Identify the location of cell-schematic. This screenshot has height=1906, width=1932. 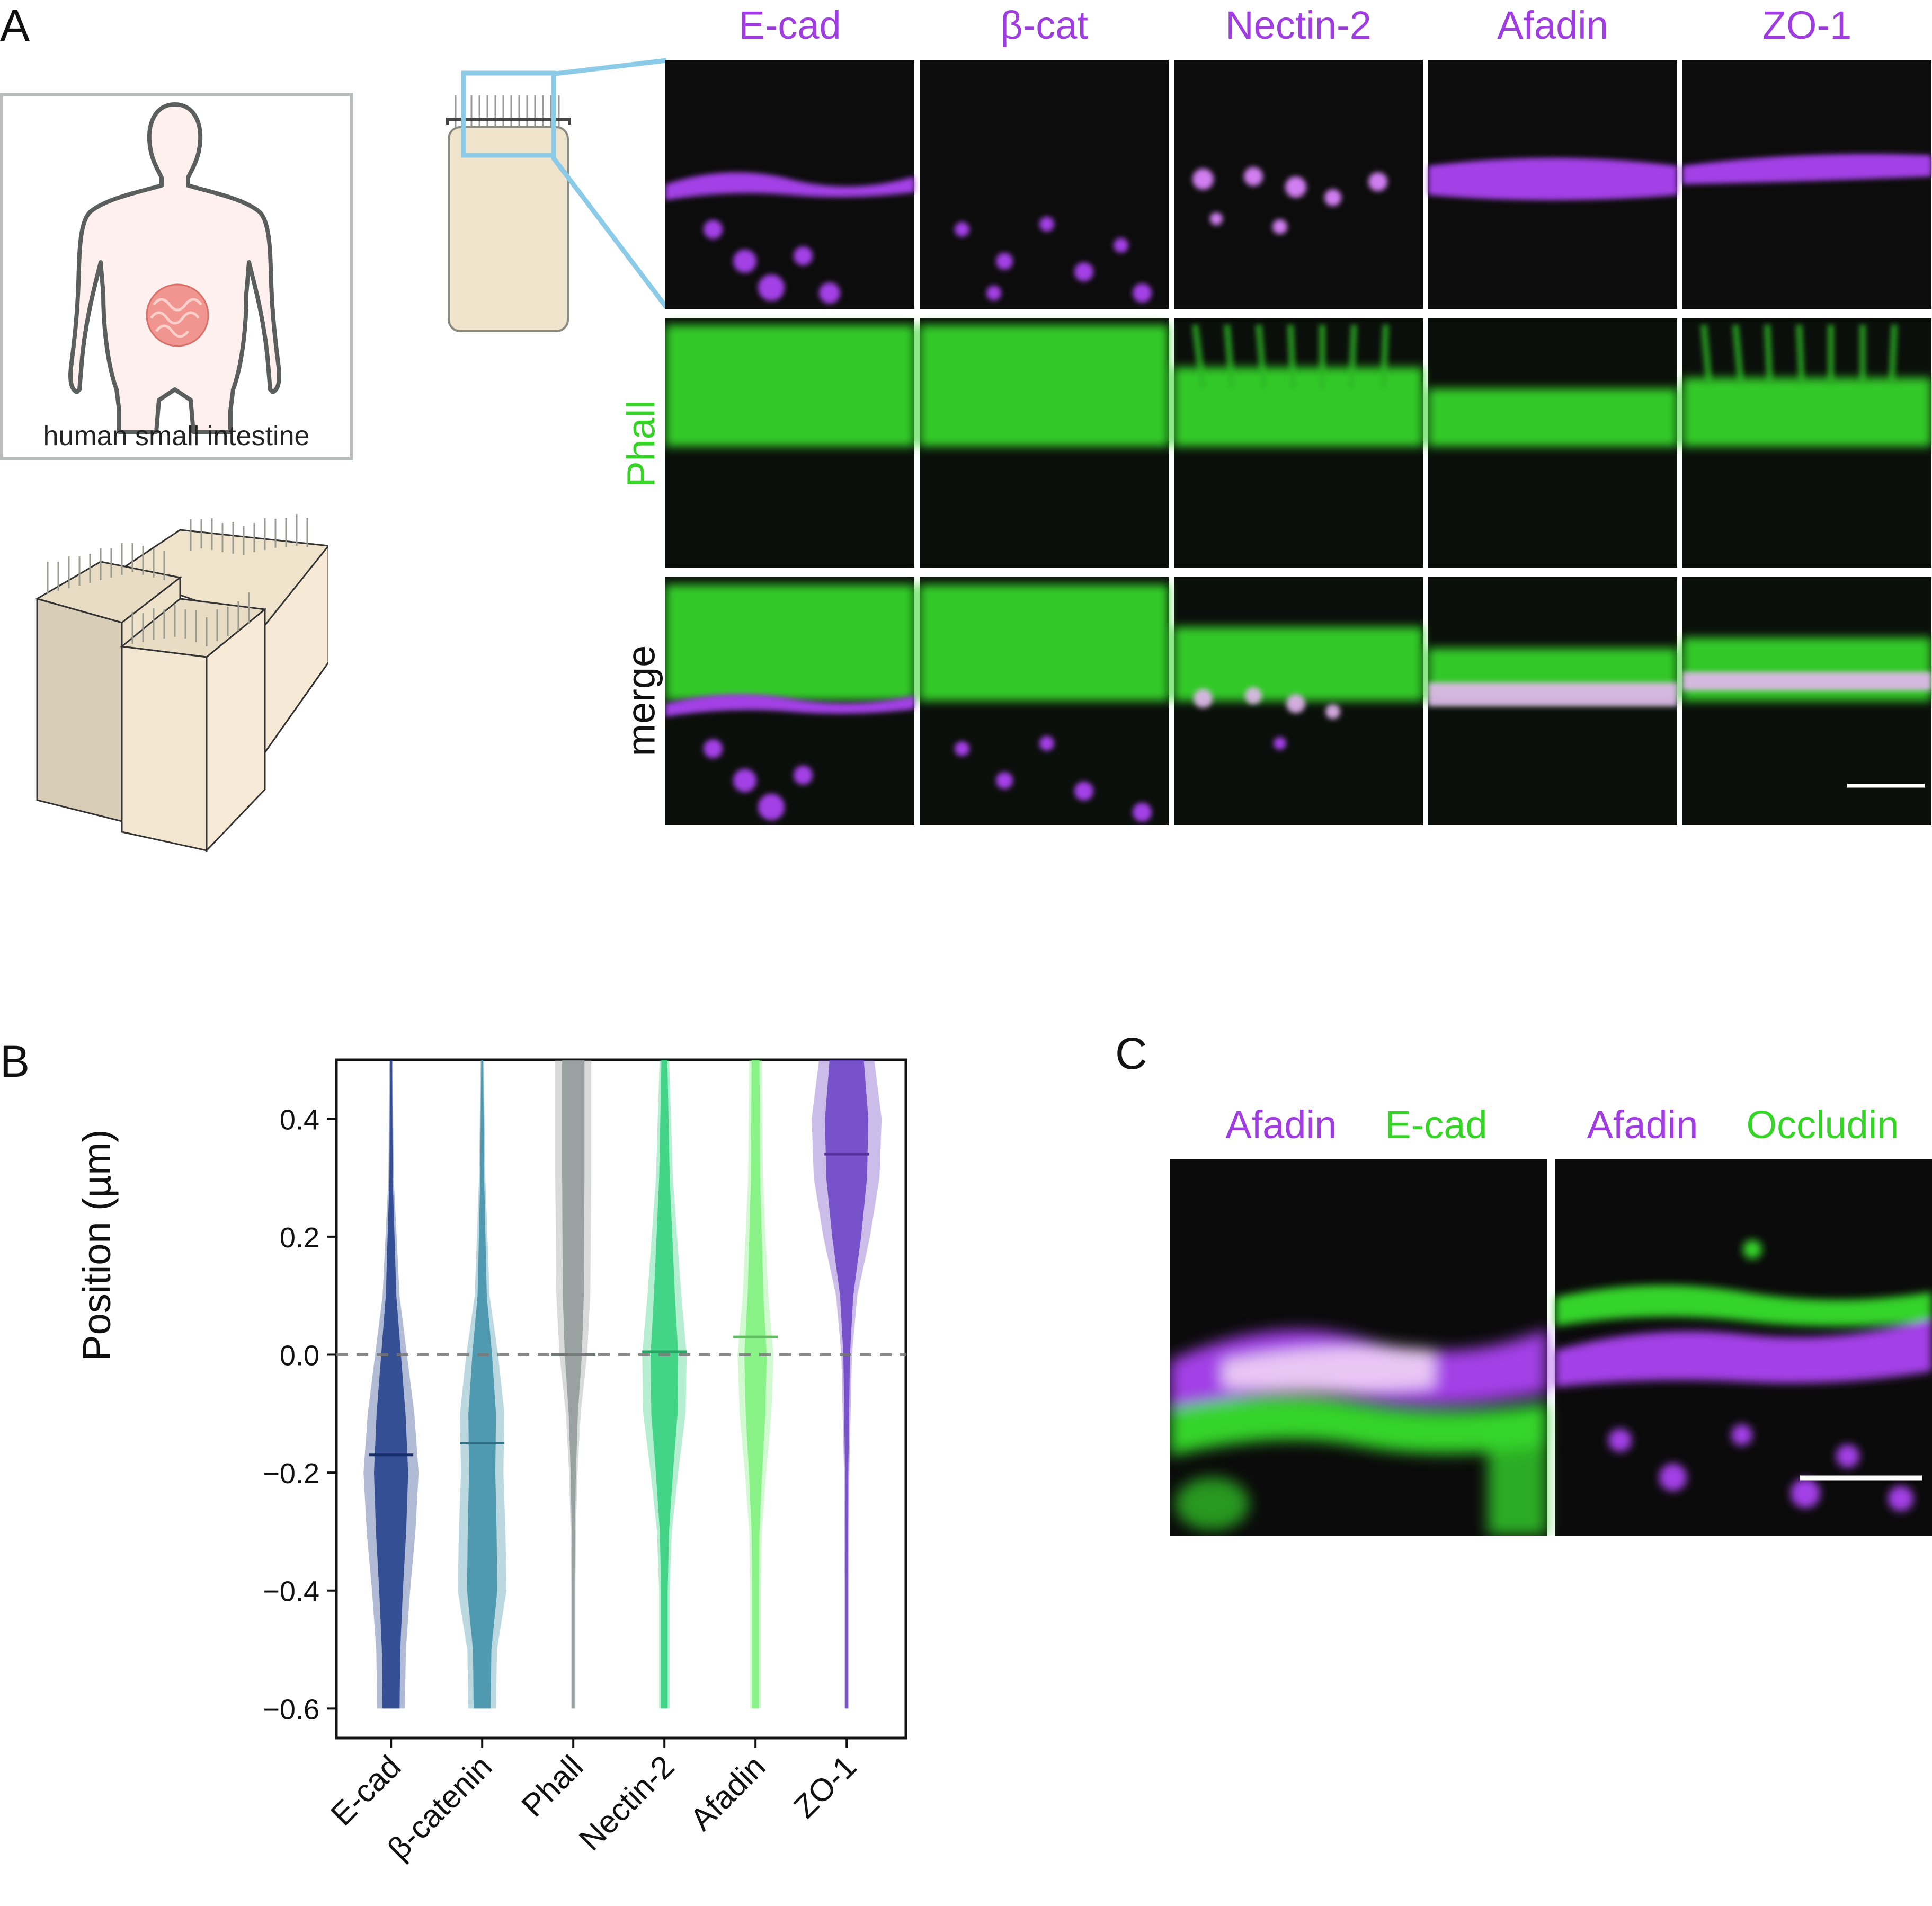
(559, 196).